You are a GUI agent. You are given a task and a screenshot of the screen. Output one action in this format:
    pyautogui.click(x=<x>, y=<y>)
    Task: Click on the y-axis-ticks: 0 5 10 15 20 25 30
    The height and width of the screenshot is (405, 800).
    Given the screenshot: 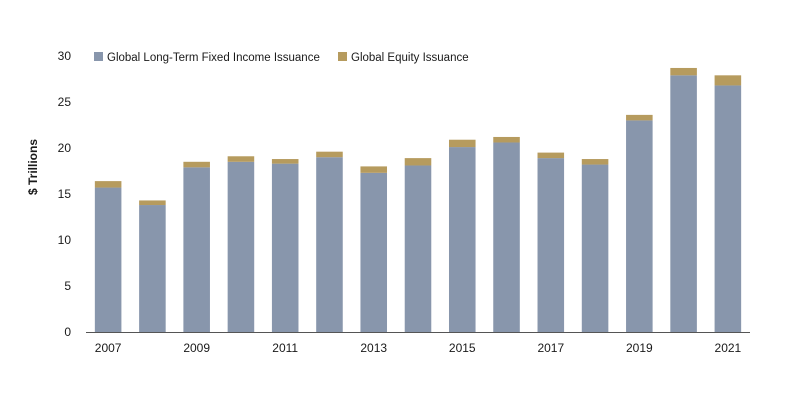 What is the action you would take?
    pyautogui.click(x=65, y=194)
    